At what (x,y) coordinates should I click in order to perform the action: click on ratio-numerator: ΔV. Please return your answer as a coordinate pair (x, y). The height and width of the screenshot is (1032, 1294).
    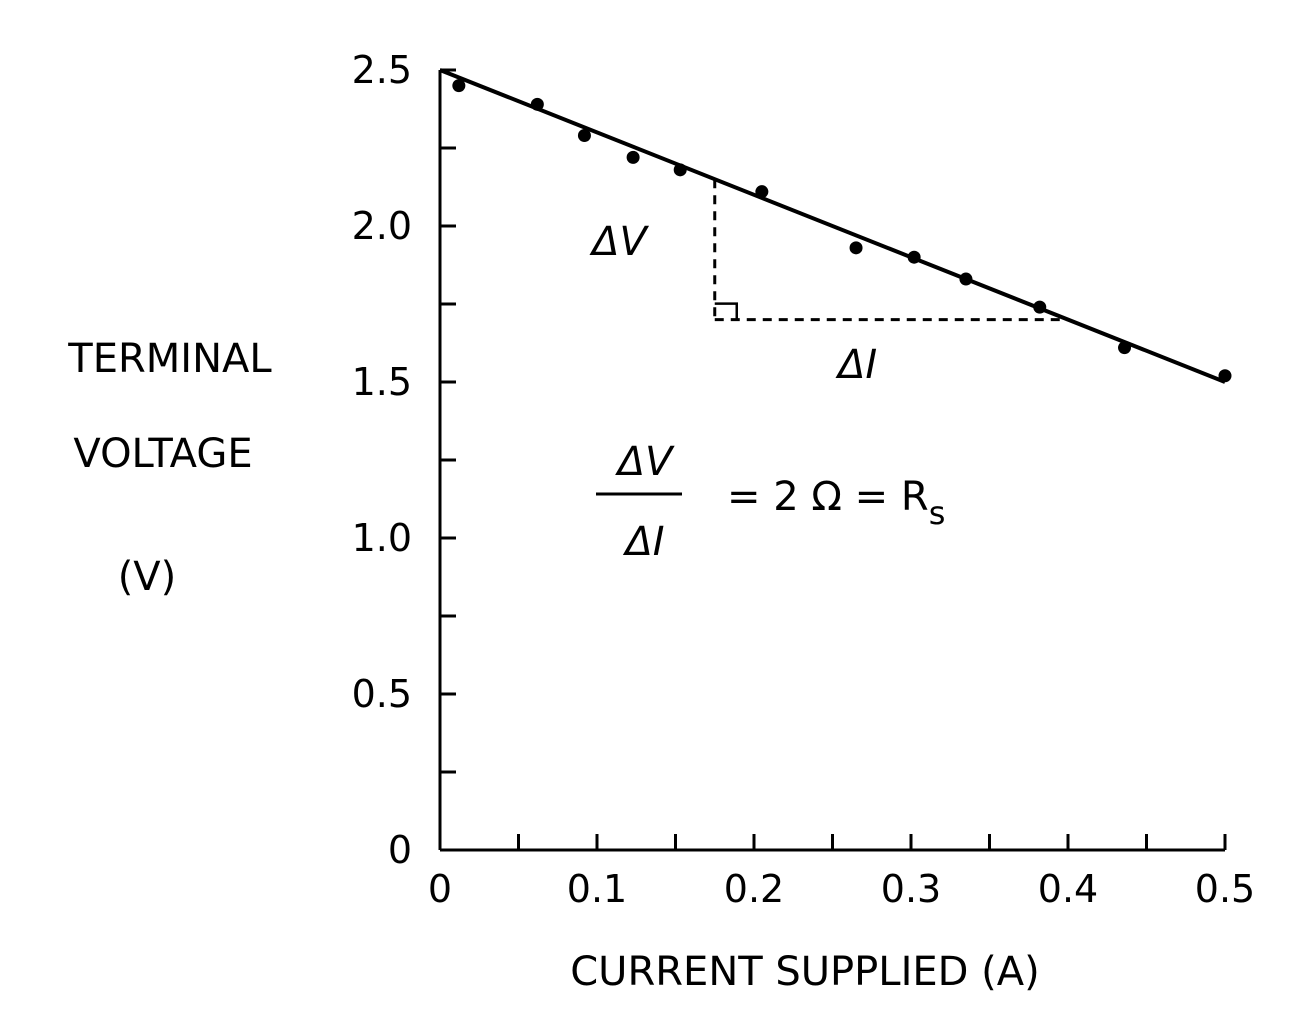
    Looking at the image, I should click on (645, 462).